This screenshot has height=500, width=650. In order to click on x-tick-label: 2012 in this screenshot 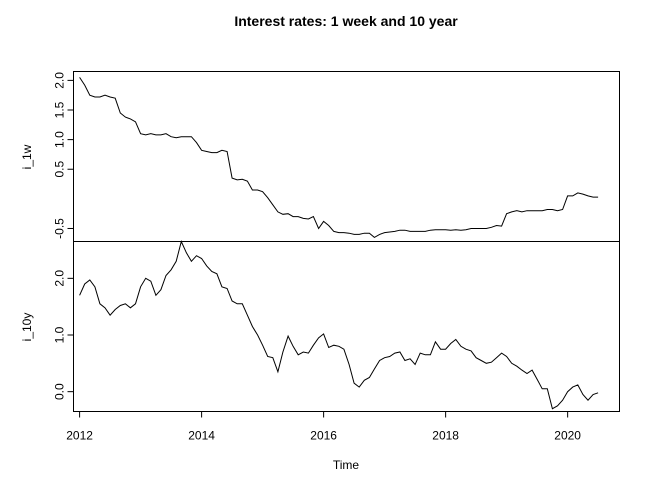, I will do `click(79, 436)`.